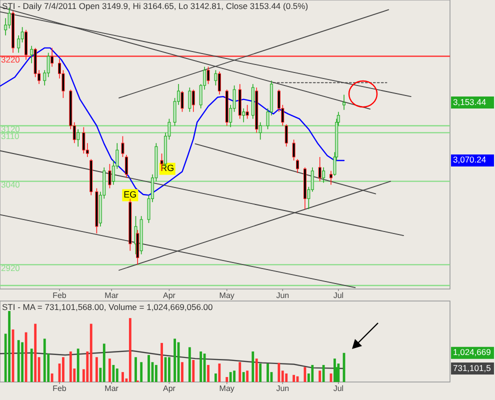  Describe the element at coordinates (10, 267) in the screenshot. I see `y-tick-label: 2920` at that location.